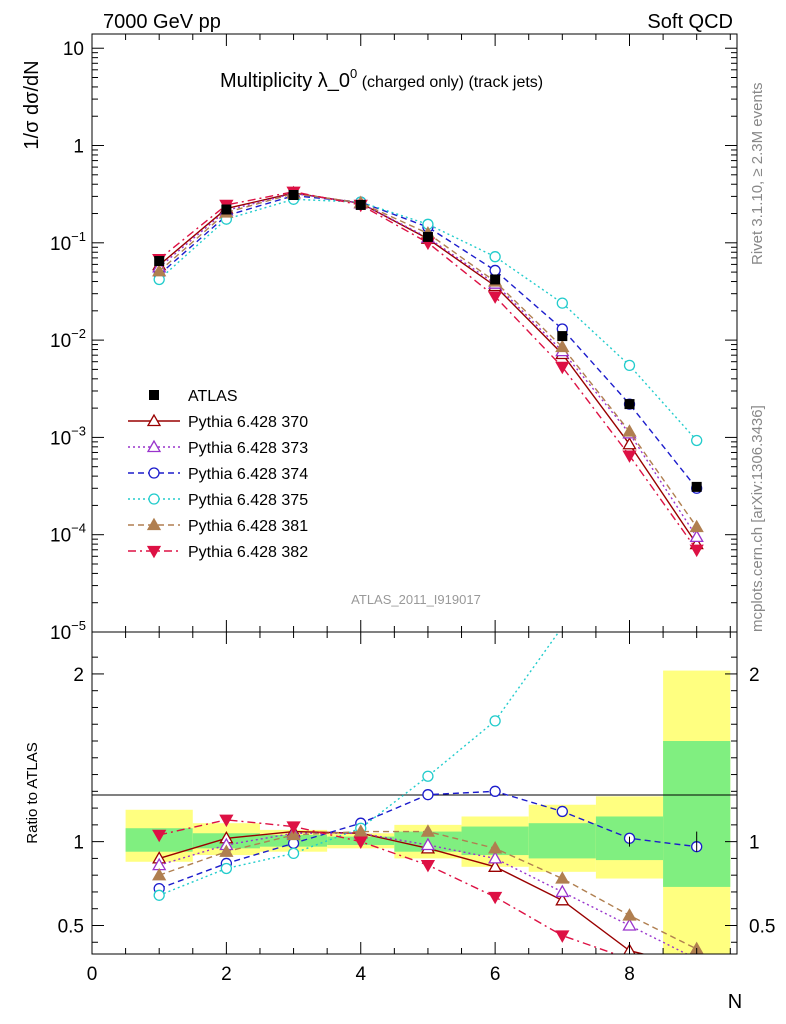  I want to click on ratio-y-tick-label-right: 0.5, so click(762, 926).